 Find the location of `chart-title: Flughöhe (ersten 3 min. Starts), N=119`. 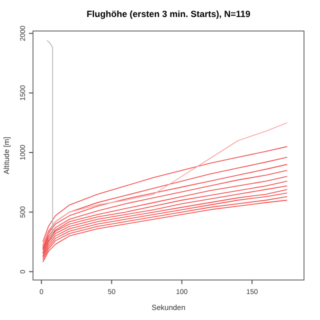

chart-title: Flughöhe (ersten 3 min. Starts), N=119 is located at coordinates (168, 14).